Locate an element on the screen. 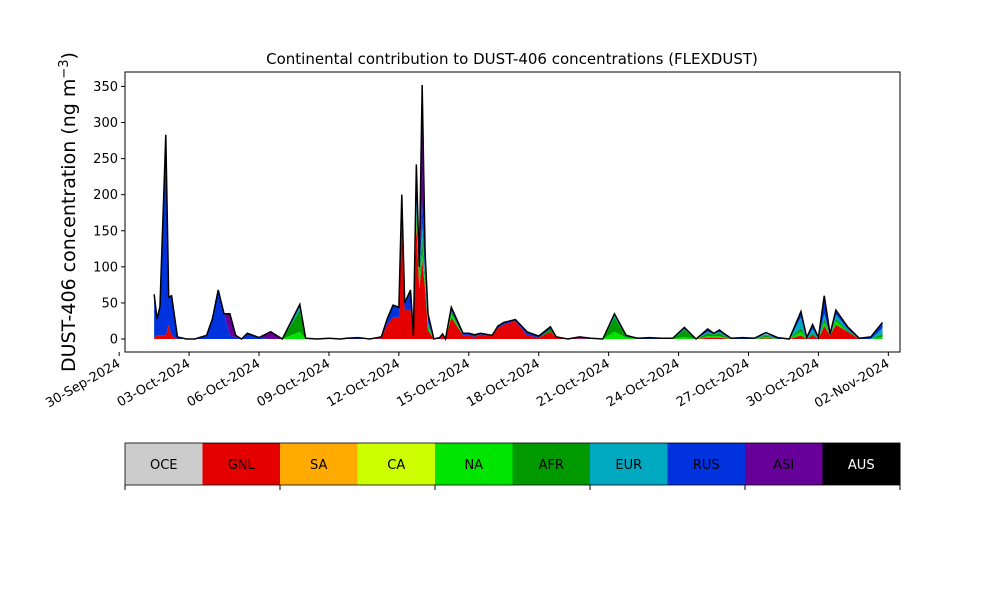  legend-swatch-aus is located at coordinates (861, 464).